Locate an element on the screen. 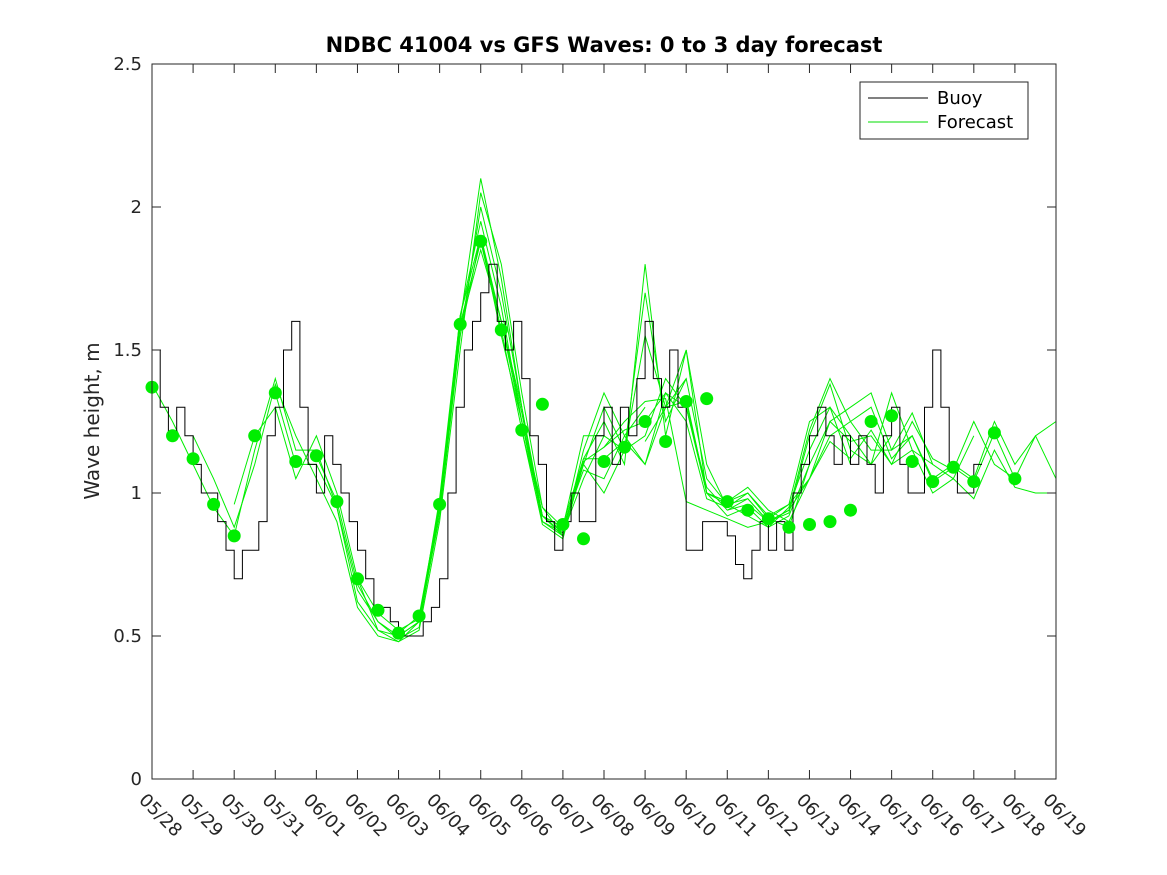 The height and width of the screenshot is (875, 1167). y-tick-label: 0.5 is located at coordinates (127, 636).